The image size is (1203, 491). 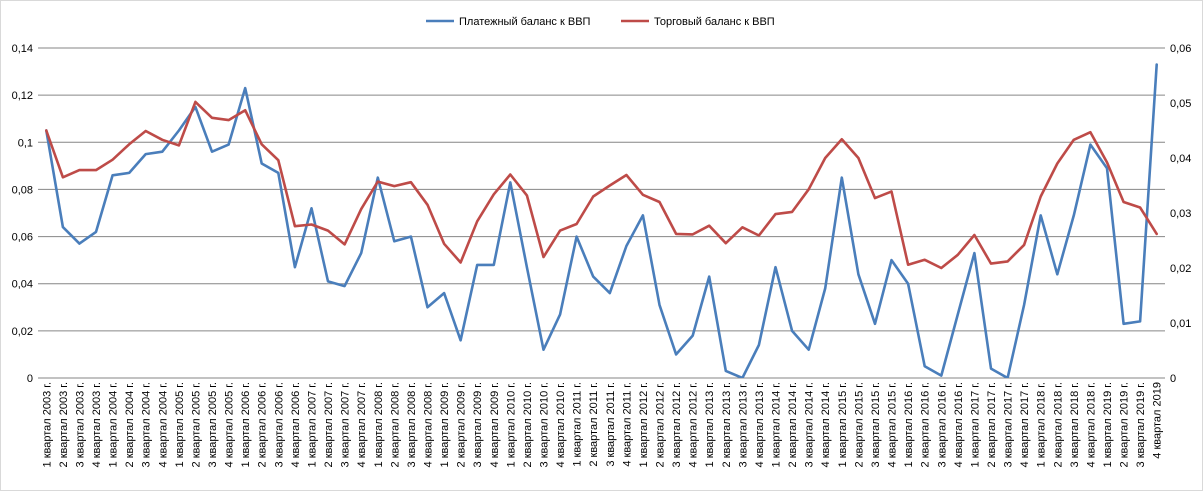 I want to click on x-tick-label: 1 квартал 2007 г., so click(x=312, y=424).